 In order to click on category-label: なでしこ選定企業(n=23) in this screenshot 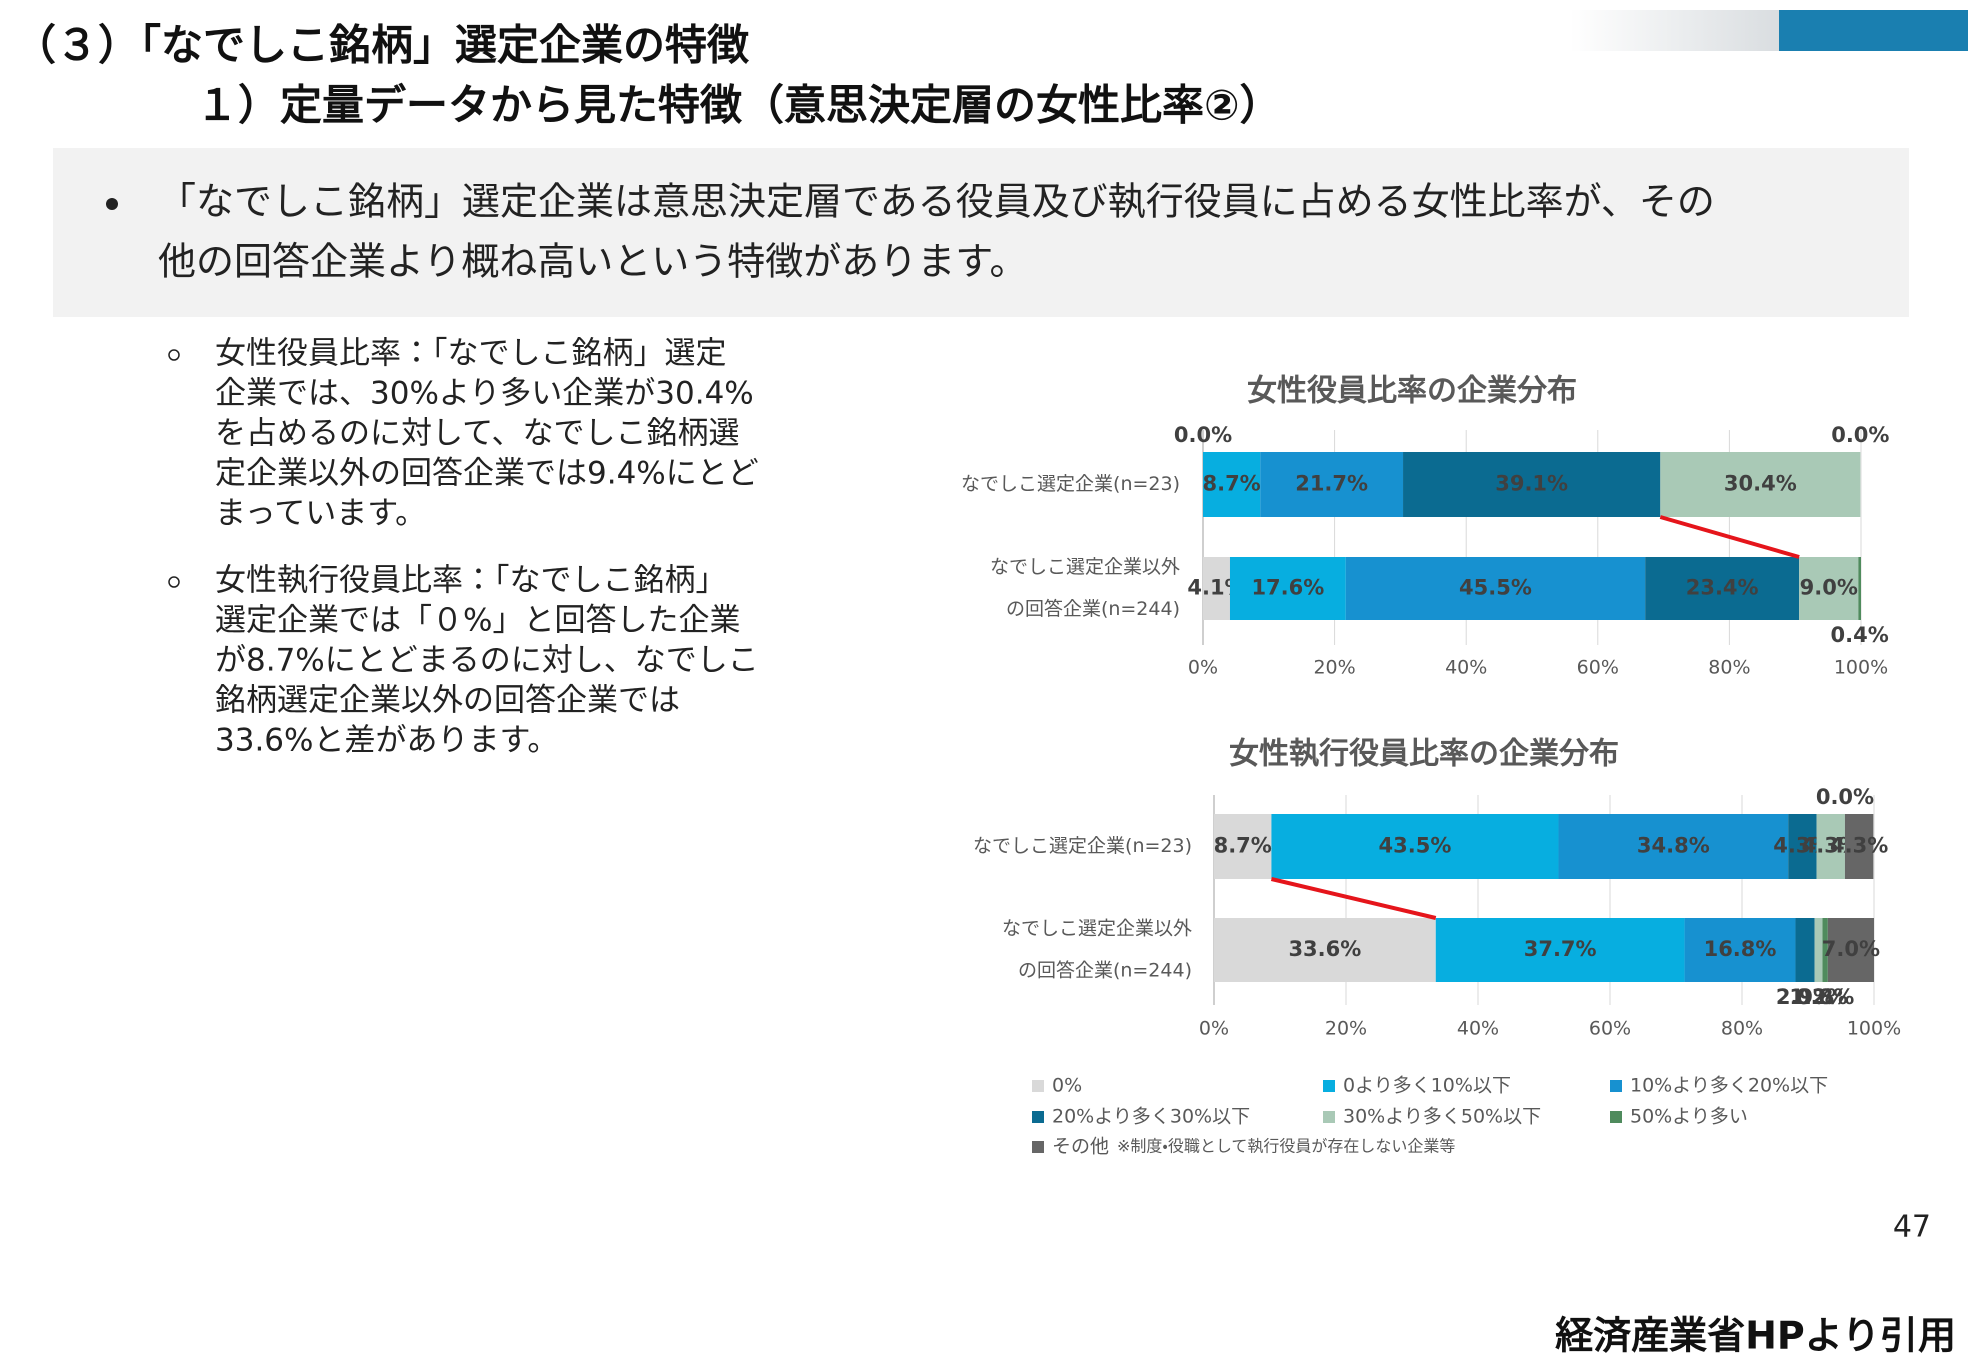, I will do `click(1082, 846)`.